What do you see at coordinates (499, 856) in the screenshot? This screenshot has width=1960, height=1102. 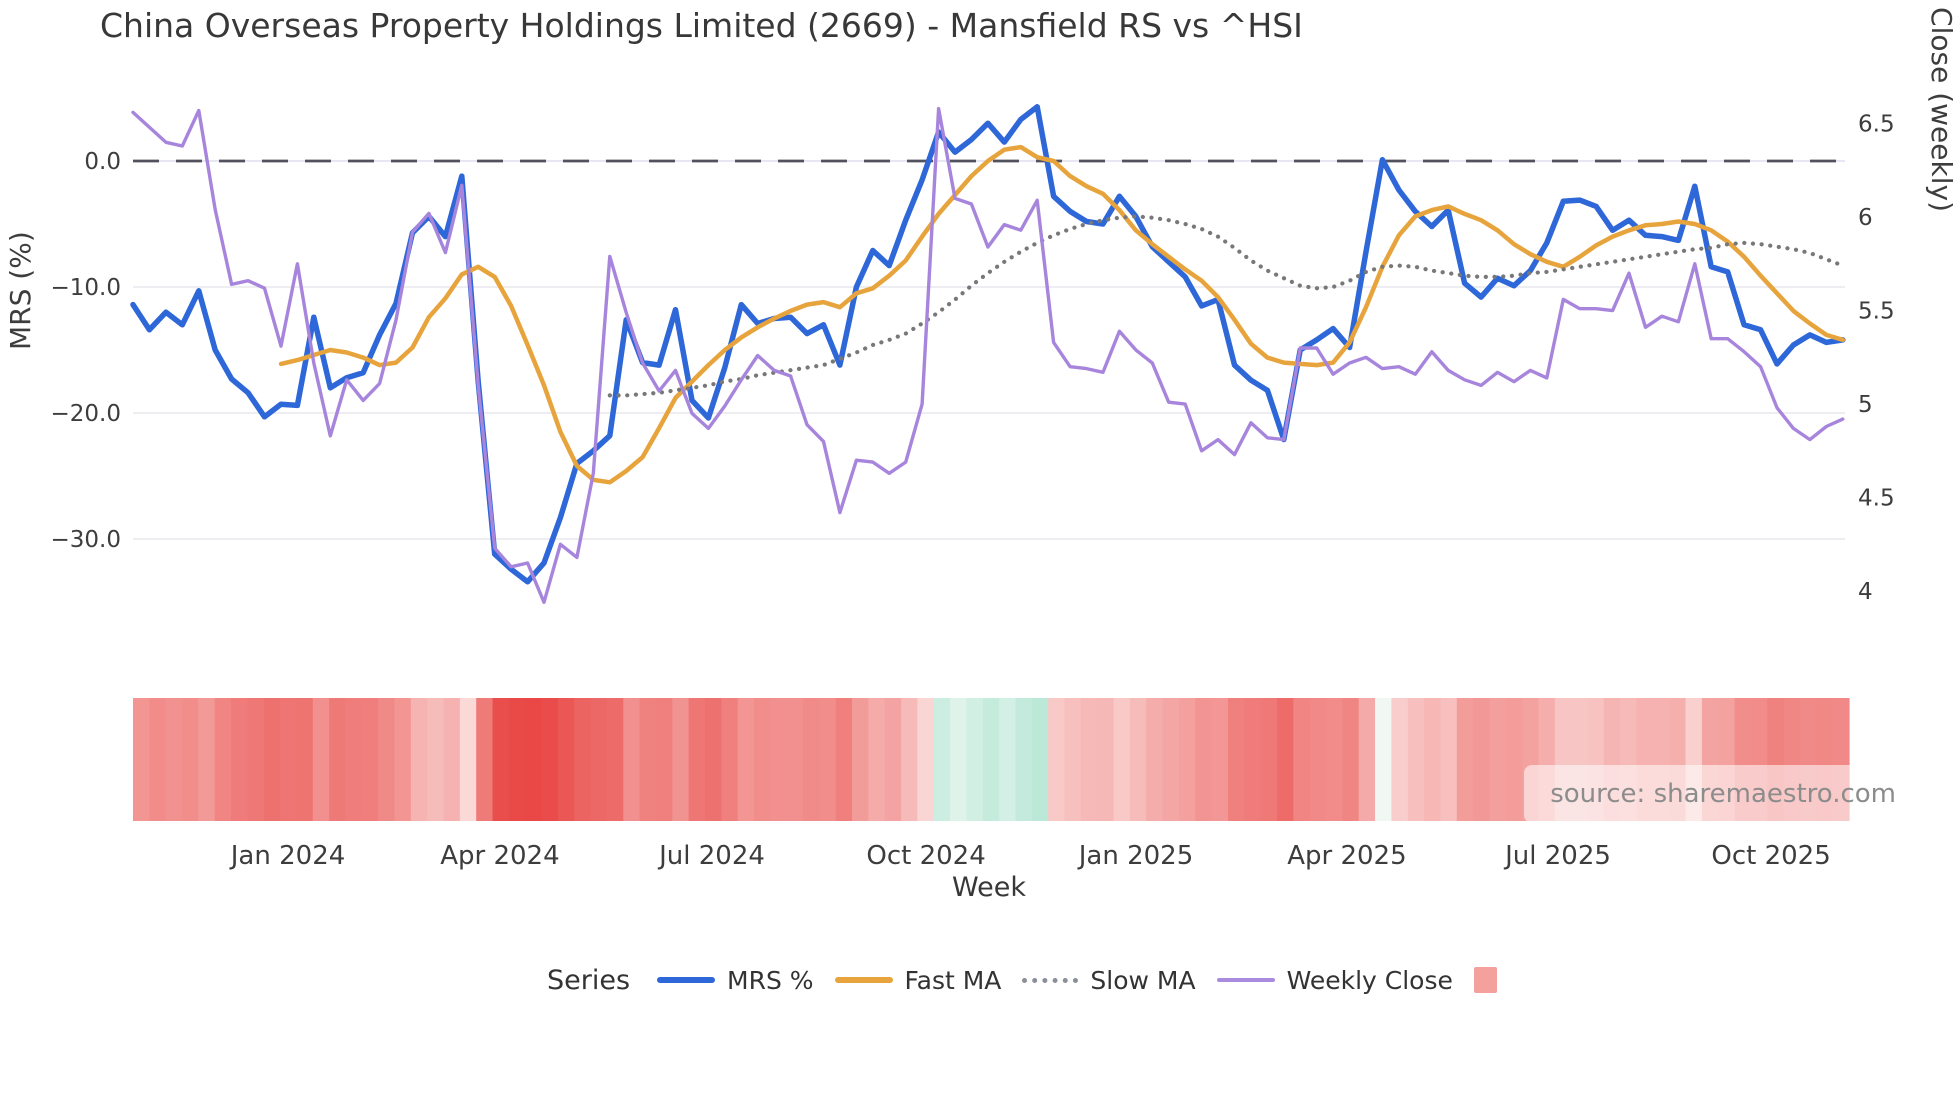 I see `x-axis-tick: Apr 2024` at bounding box center [499, 856].